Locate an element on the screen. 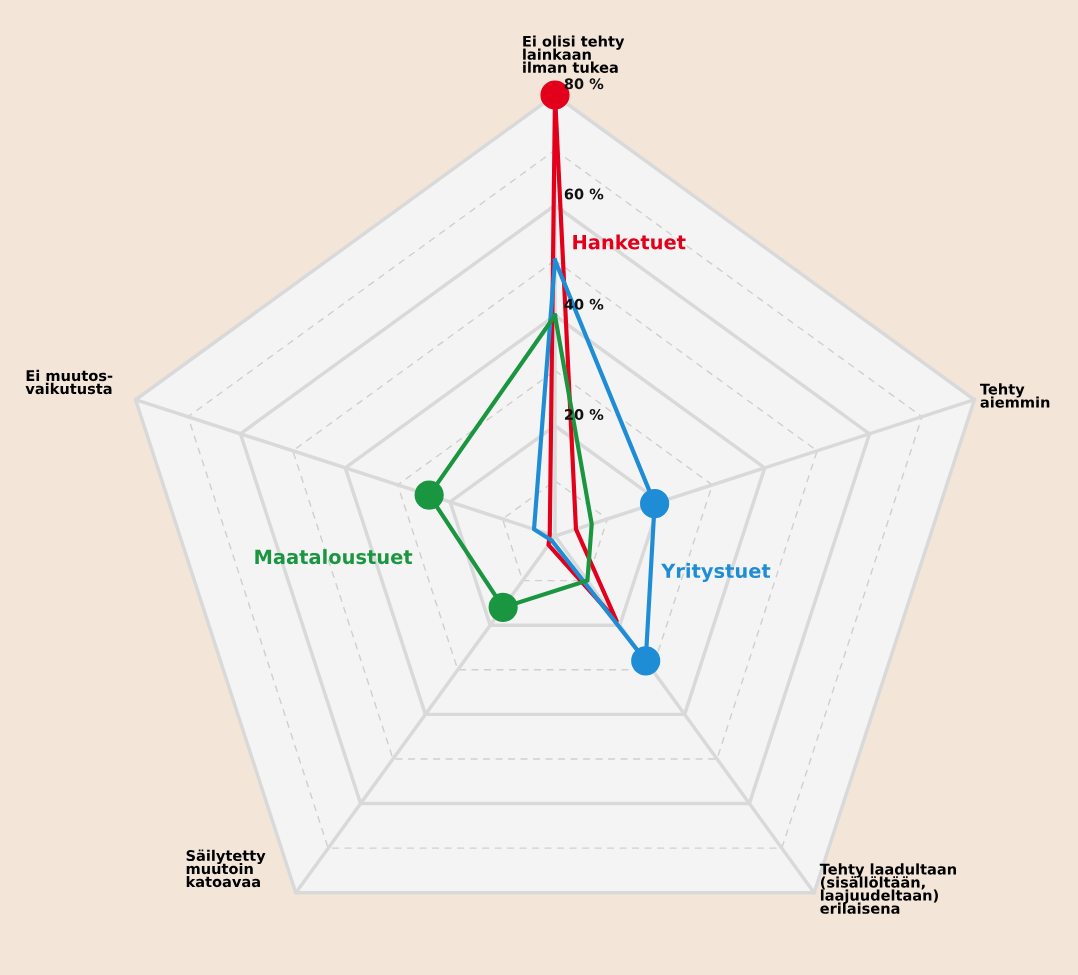 The image size is (1078, 975). text: Maataloustuet is located at coordinates (334, 557).